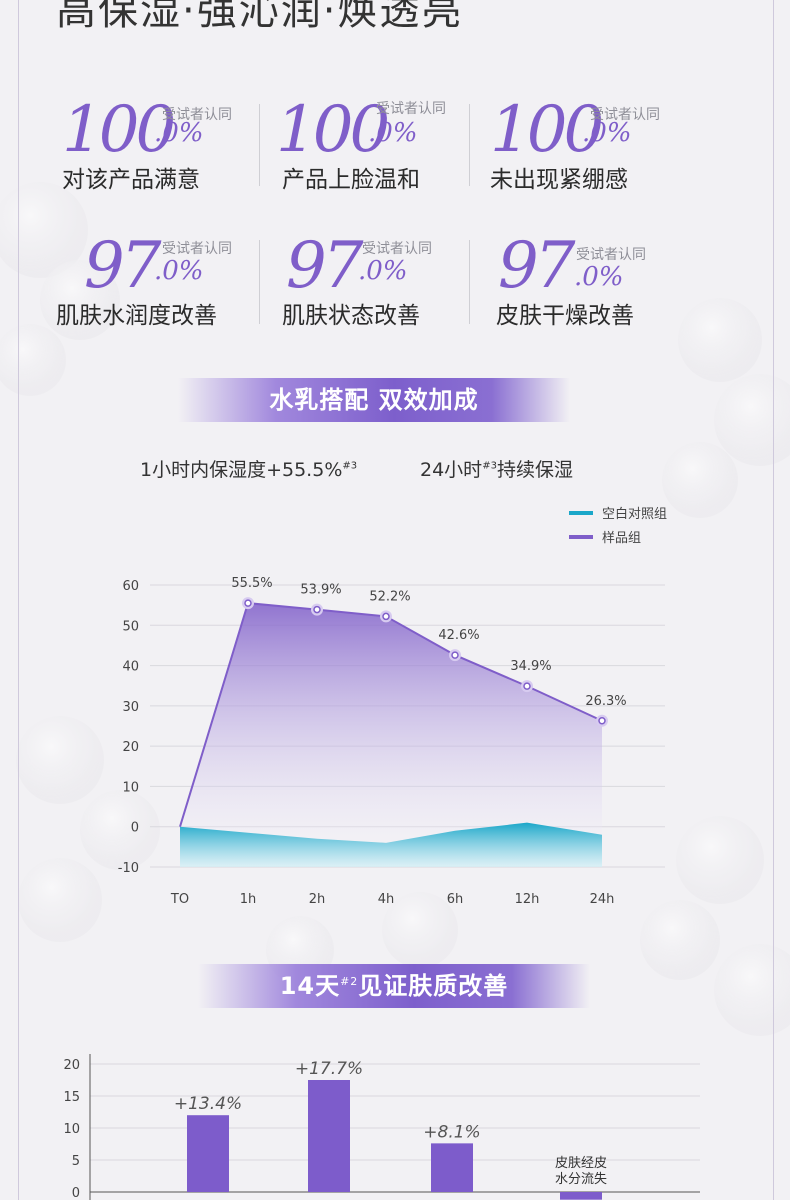  Describe the element at coordinates (317, 899) in the screenshot. I see `x-tick-label: 2h` at that location.